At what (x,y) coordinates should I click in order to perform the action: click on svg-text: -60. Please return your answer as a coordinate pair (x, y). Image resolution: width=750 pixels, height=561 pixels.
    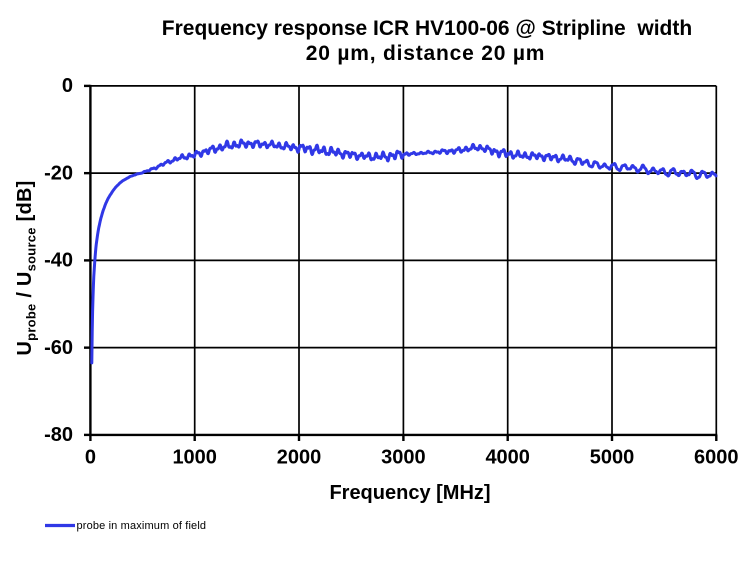
    Looking at the image, I should click on (58, 348).